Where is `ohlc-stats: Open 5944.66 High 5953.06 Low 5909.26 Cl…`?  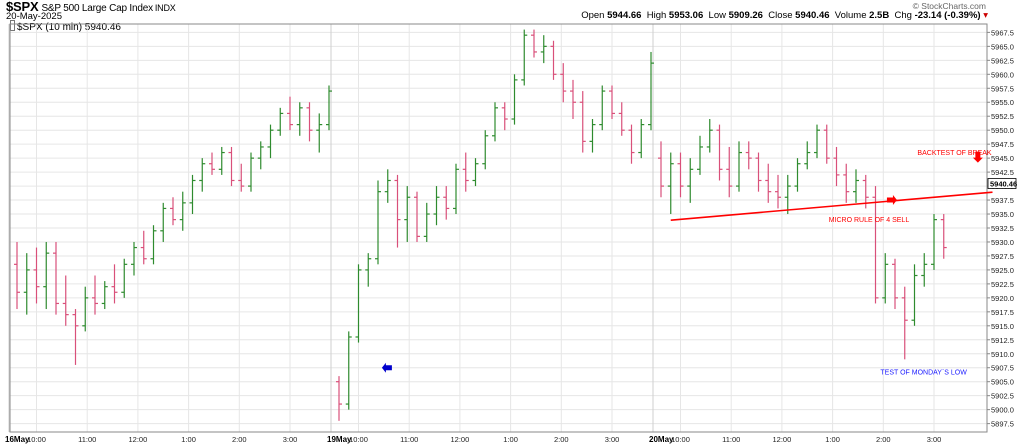
ohlc-stats: Open 5944.66 High 5953.06 Low 5909.26 Cl… is located at coordinates (784, 15).